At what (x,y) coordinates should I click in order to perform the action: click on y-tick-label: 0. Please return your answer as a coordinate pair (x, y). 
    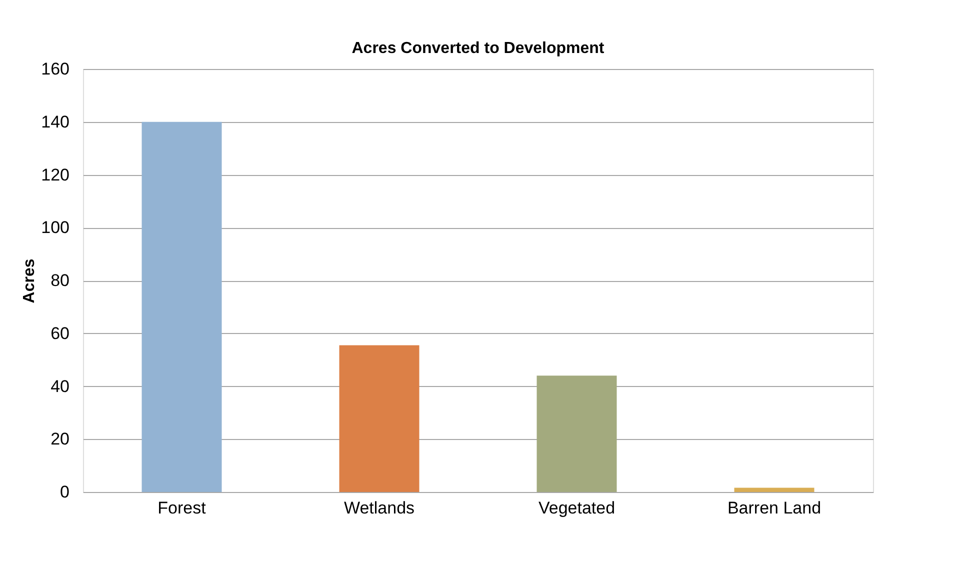
    Looking at the image, I should click on (65, 492).